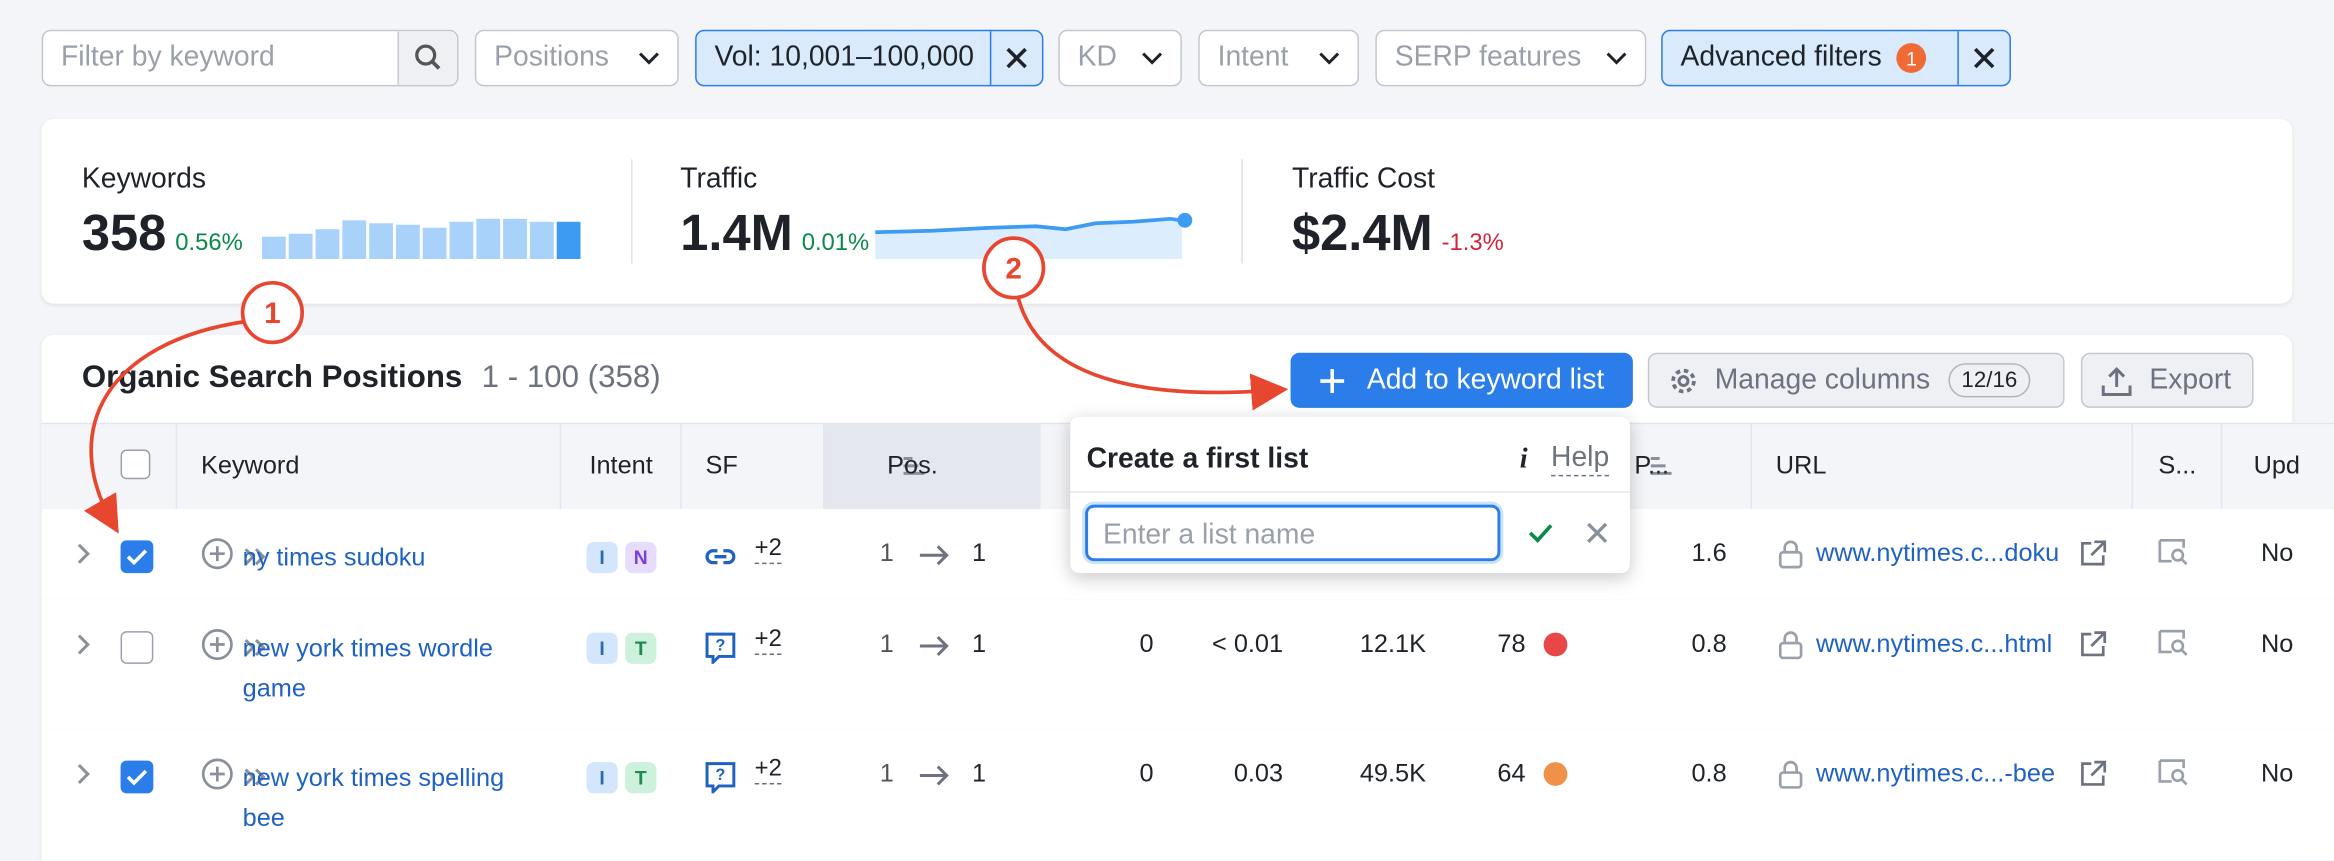  What do you see at coordinates (1836, 58) in the screenshot?
I see `advanced-filter: Advanced filters 1` at bounding box center [1836, 58].